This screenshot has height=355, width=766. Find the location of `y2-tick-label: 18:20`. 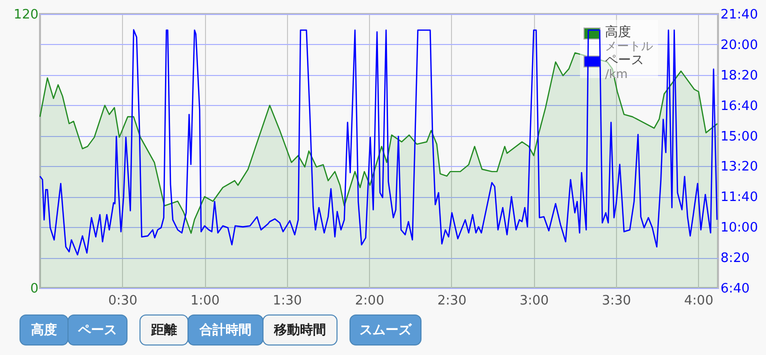

y2-tick-label: 18:20 is located at coordinates (739, 76).